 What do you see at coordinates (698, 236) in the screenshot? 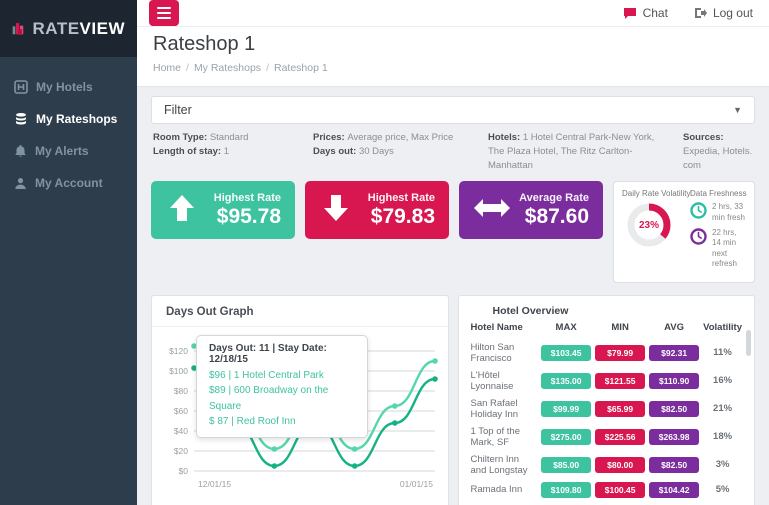
I see `clock-icon` at bounding box center [698, 236].